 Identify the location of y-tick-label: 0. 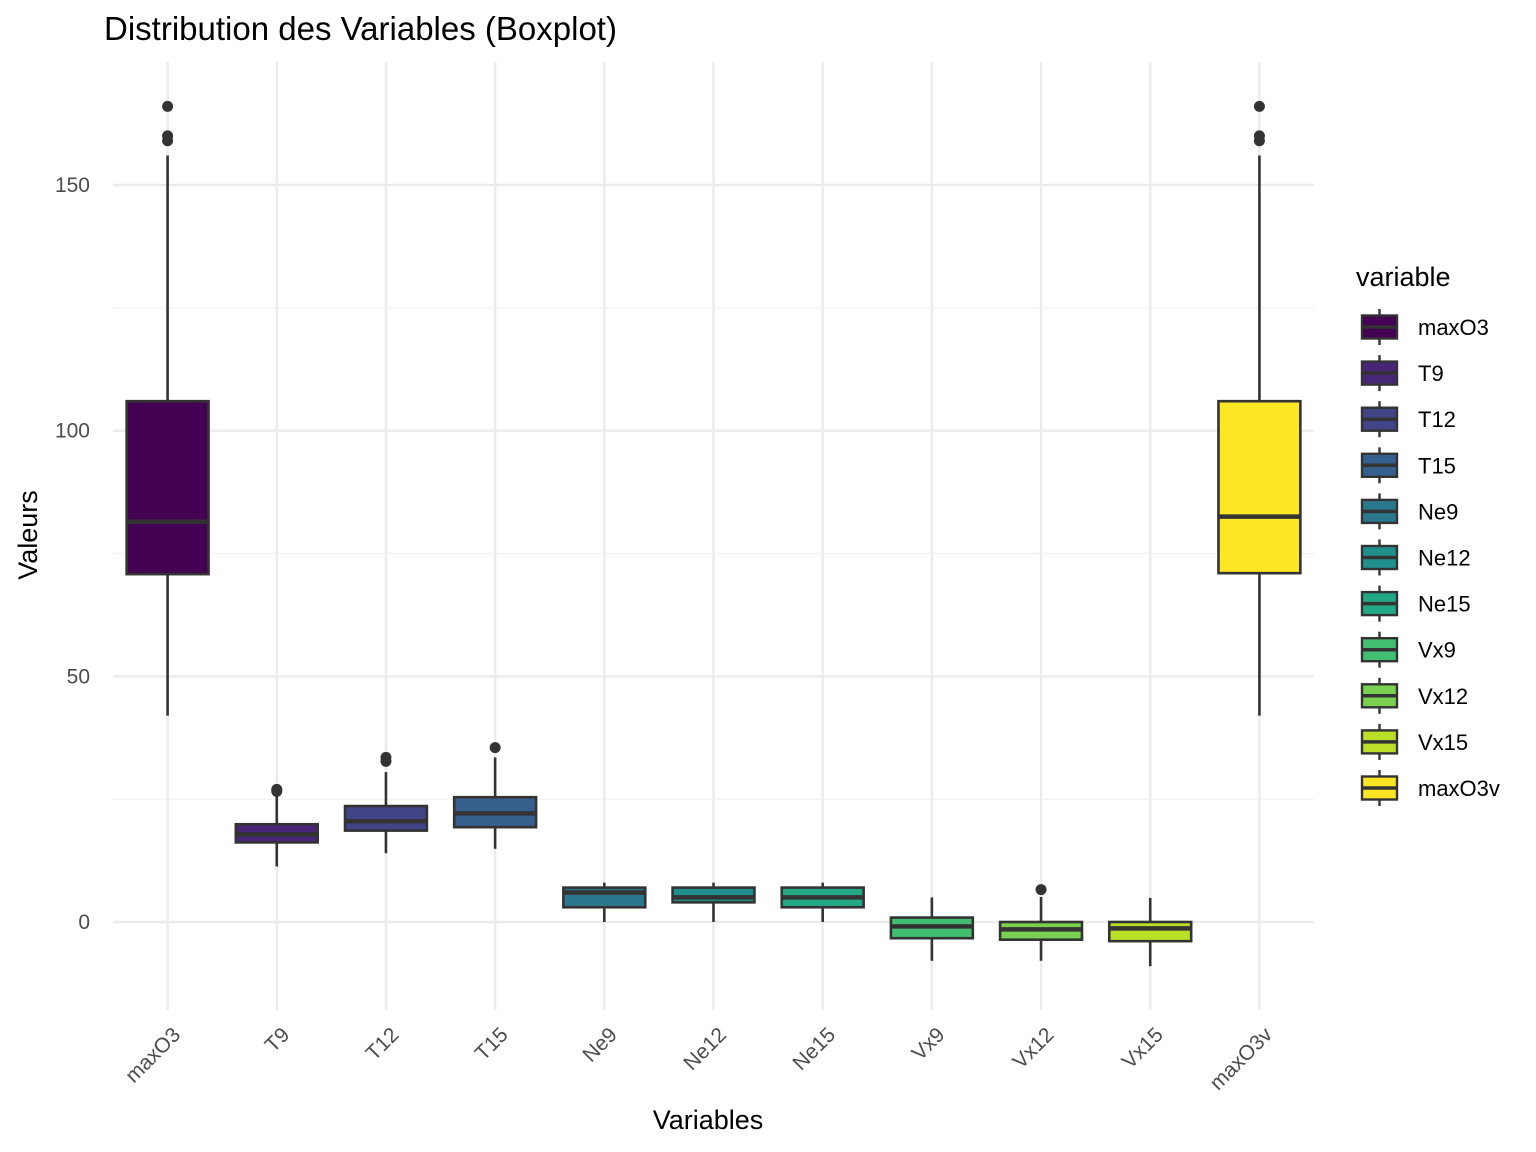
(84, 922).